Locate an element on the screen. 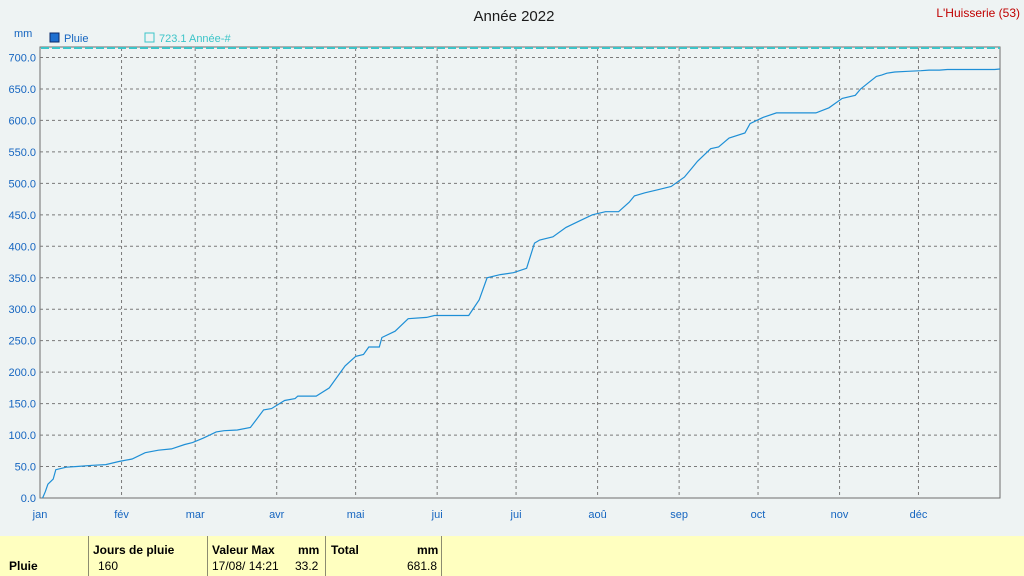  x-tick-label: sep is located at coordinates (679, 515).